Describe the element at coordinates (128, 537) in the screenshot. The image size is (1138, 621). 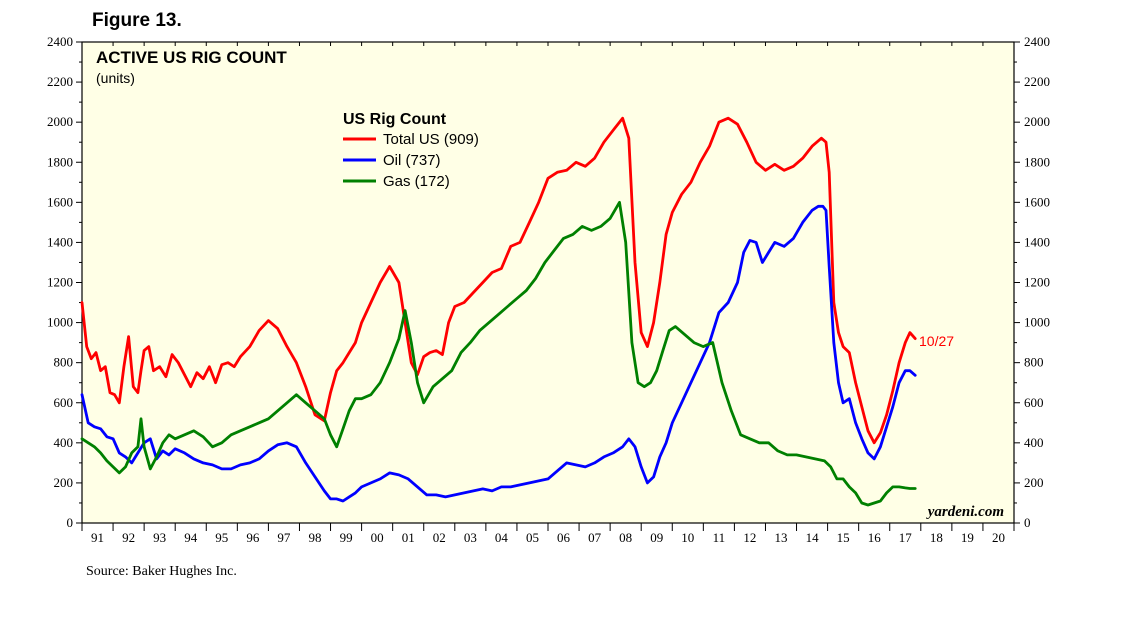
I see `x-tick-label: 92` at that location.